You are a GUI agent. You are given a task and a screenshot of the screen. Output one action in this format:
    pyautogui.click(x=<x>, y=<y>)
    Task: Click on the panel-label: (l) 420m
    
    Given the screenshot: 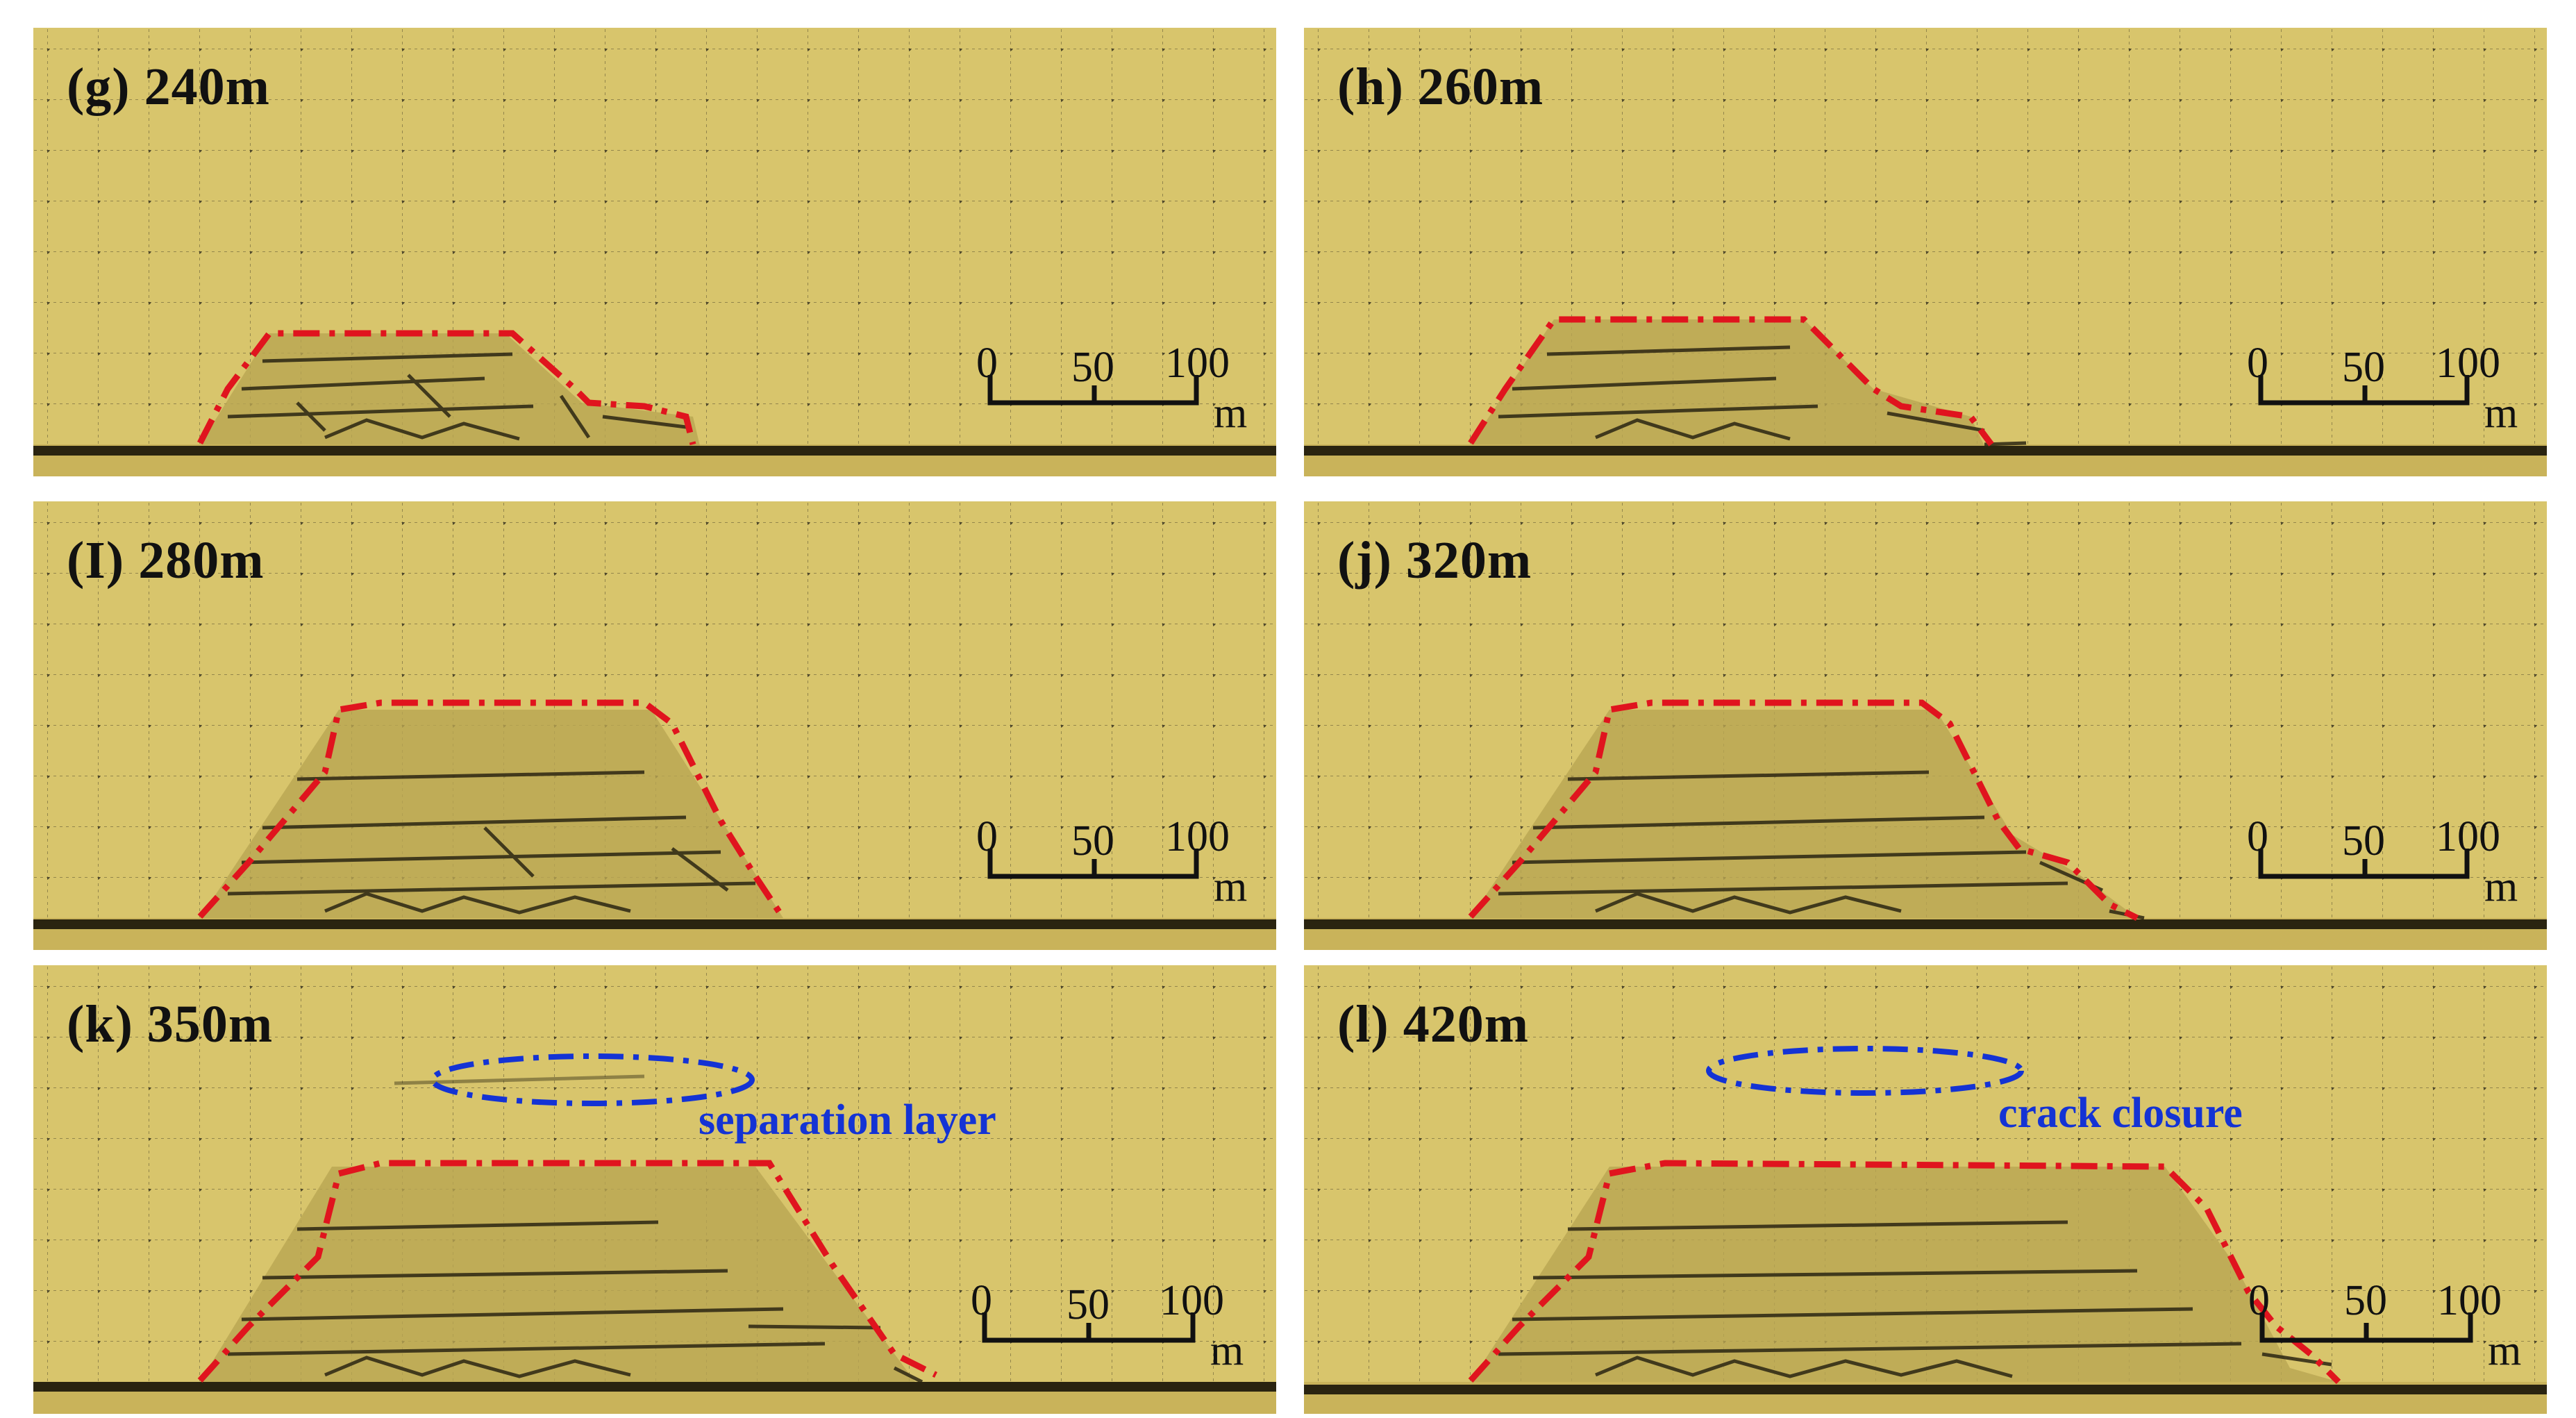 What is the action you would take?
    pyautogui.click(x=1433, y=1024)
    